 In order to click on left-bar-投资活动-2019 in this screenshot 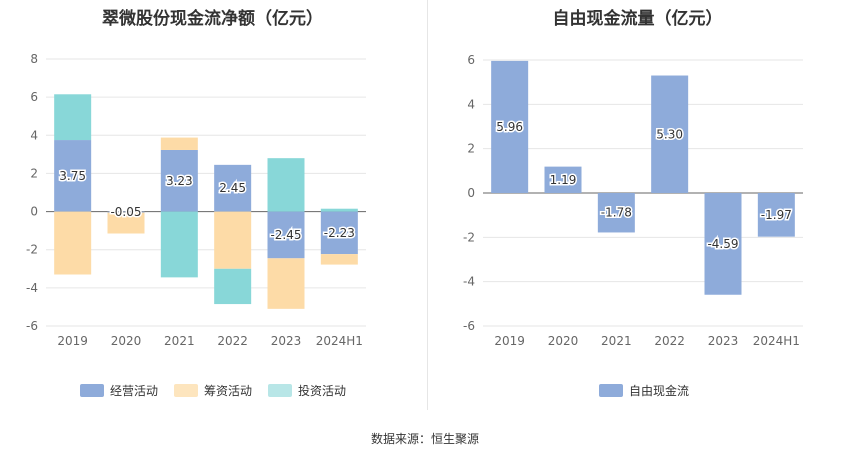, I will do `click(73, 117)`.